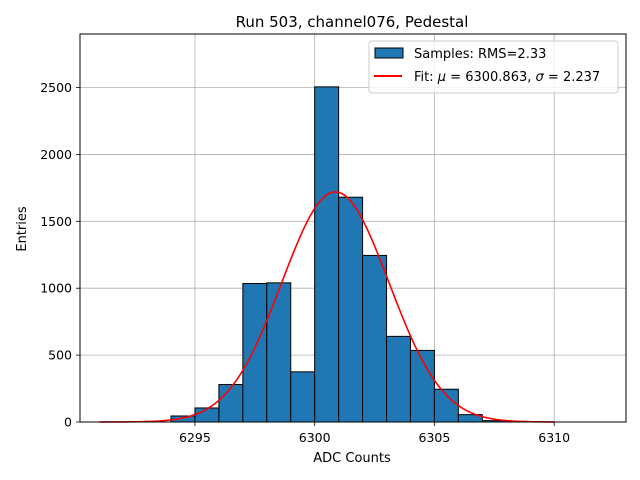  Describe the element at coordinates (581, 77) in the screenshot. I see `legend-sigma-value: 2.237` at that location.